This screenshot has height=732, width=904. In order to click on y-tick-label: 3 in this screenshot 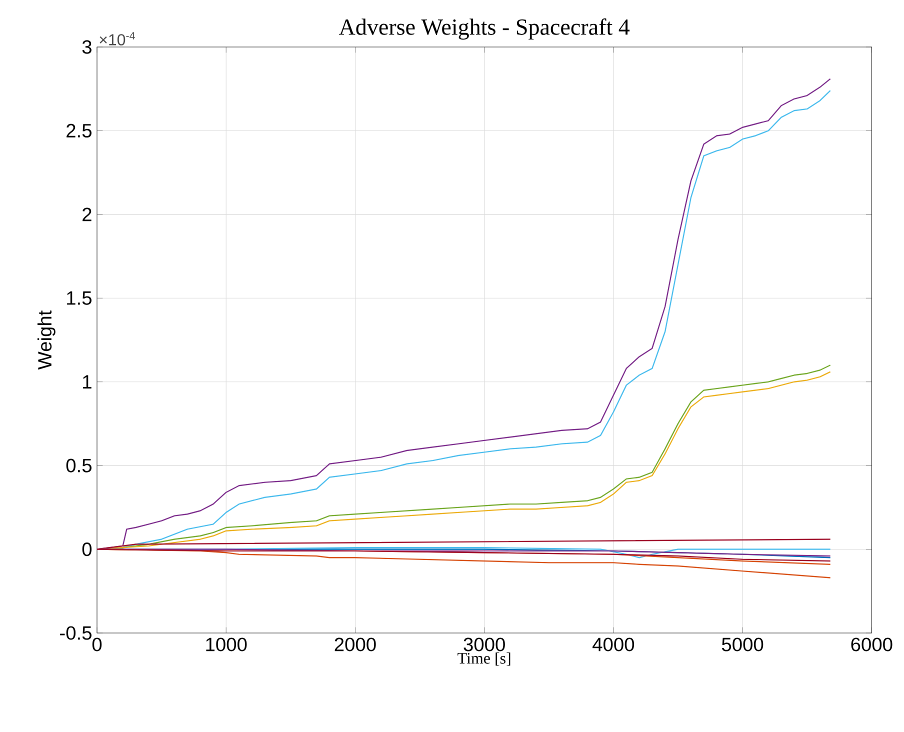, I will do `click(87, 47)`.